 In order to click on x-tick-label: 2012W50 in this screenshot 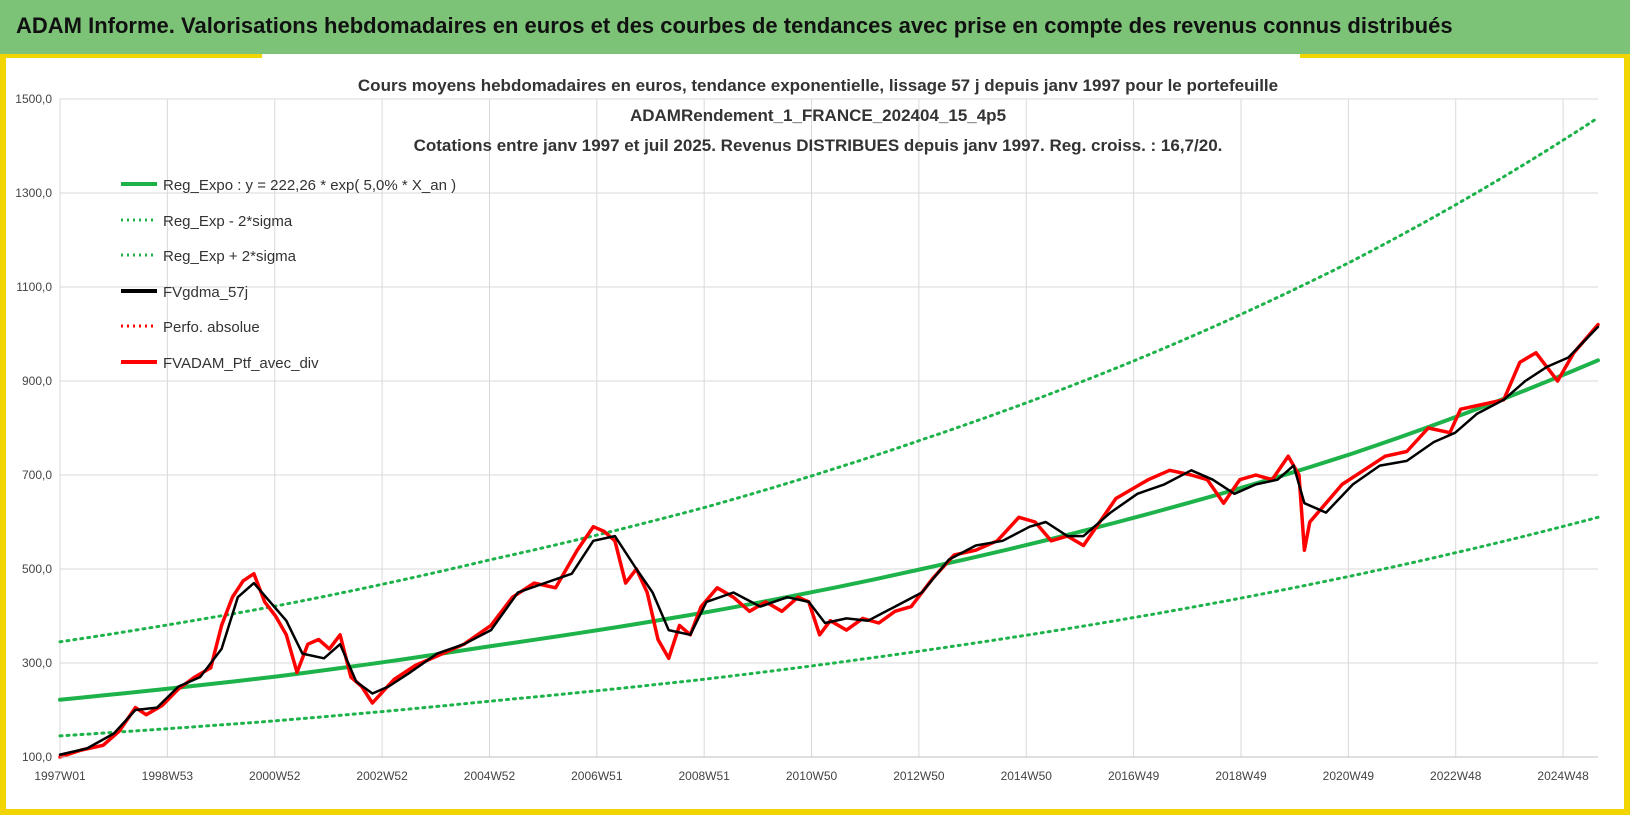, I will do `click(919, 776)`.